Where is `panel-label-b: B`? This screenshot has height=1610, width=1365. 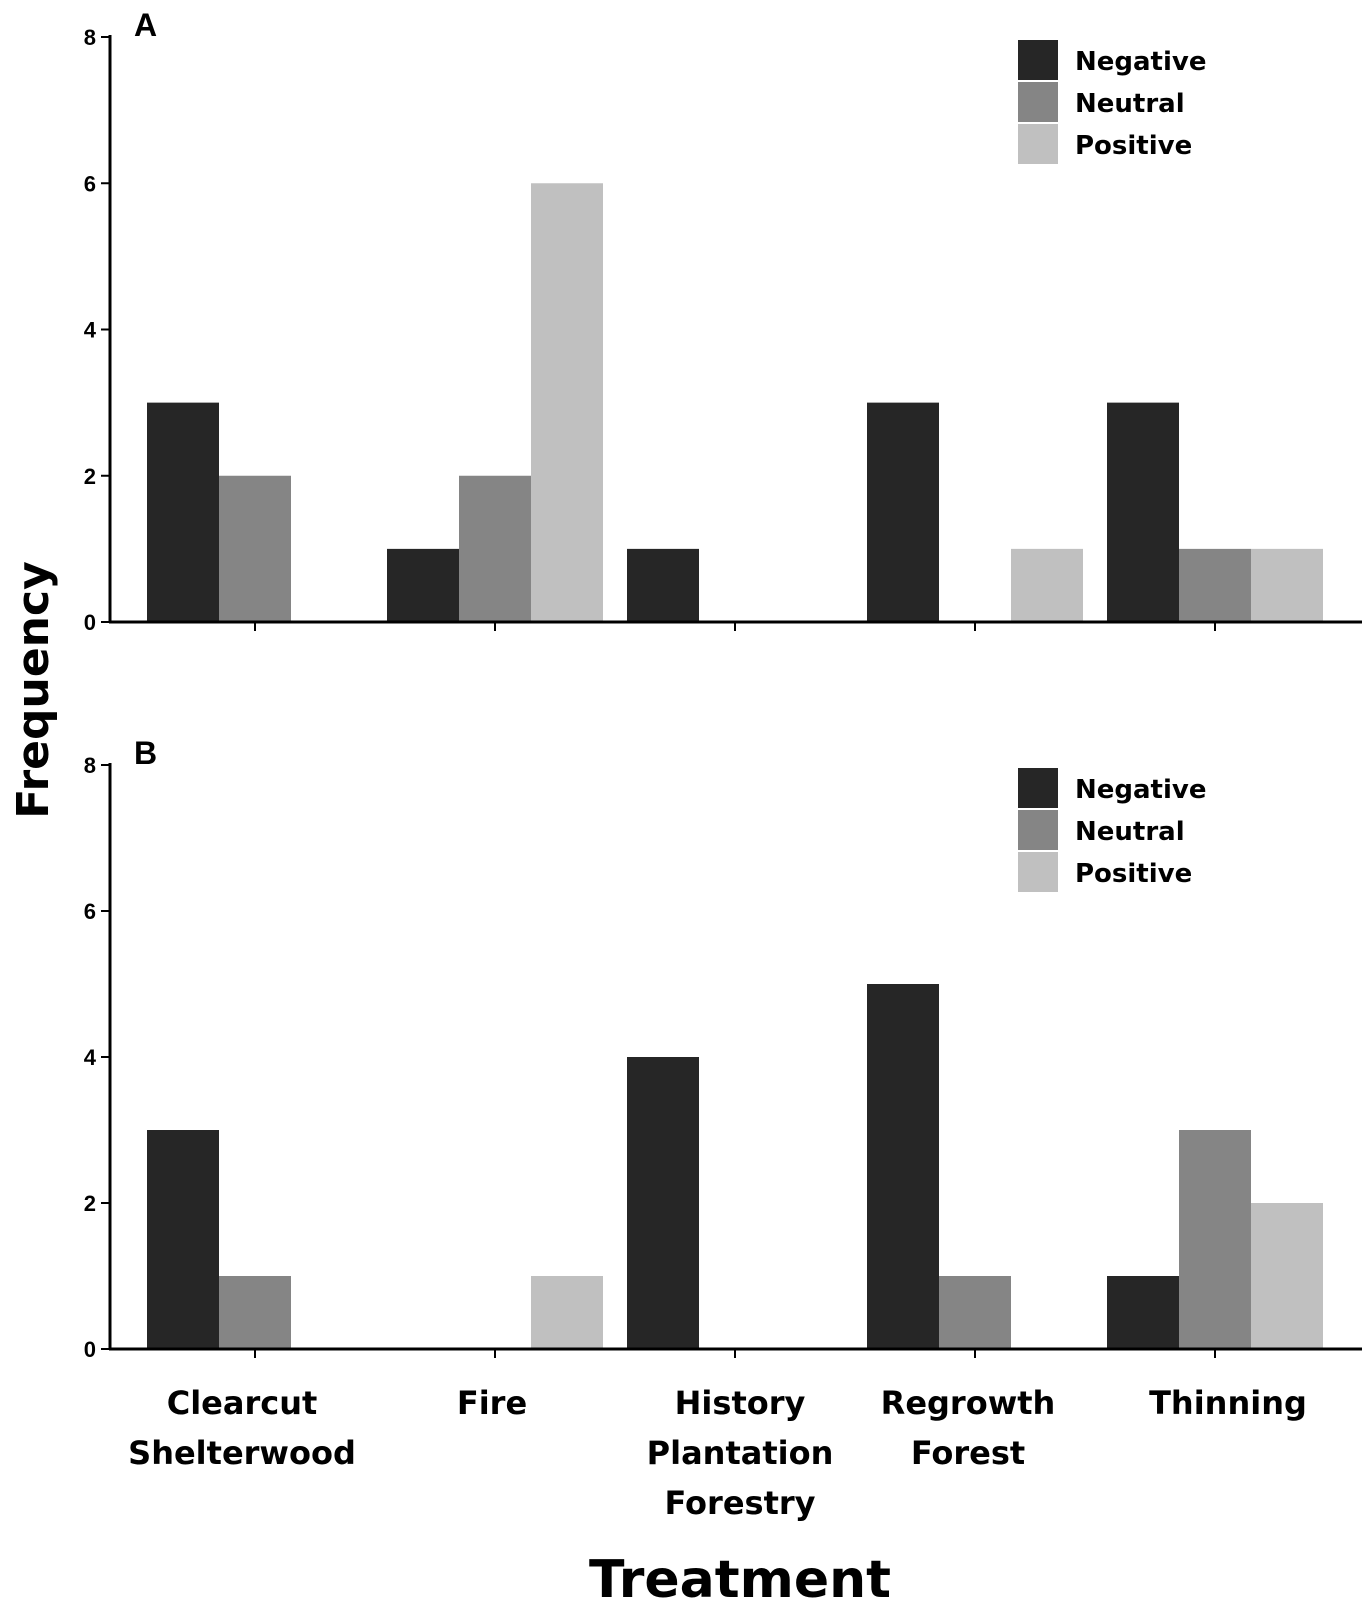 panel-label-b: B is located at coordinates (145, 753).